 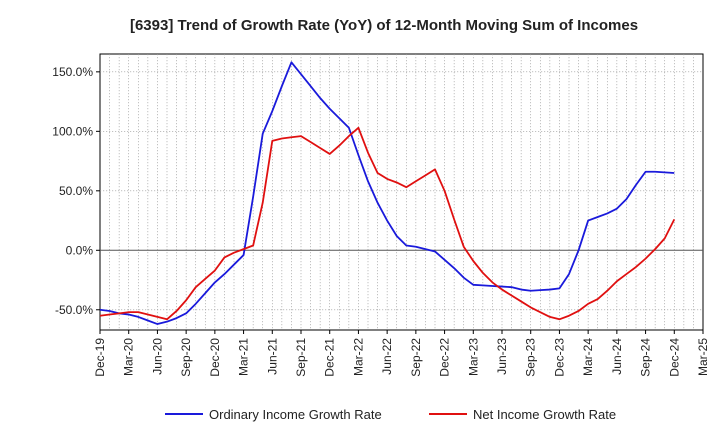 What do you see at coordinates (74, 310) in the screenshot?
I see `y-tick-label: -50.0%` at bounding box center [74, 310].